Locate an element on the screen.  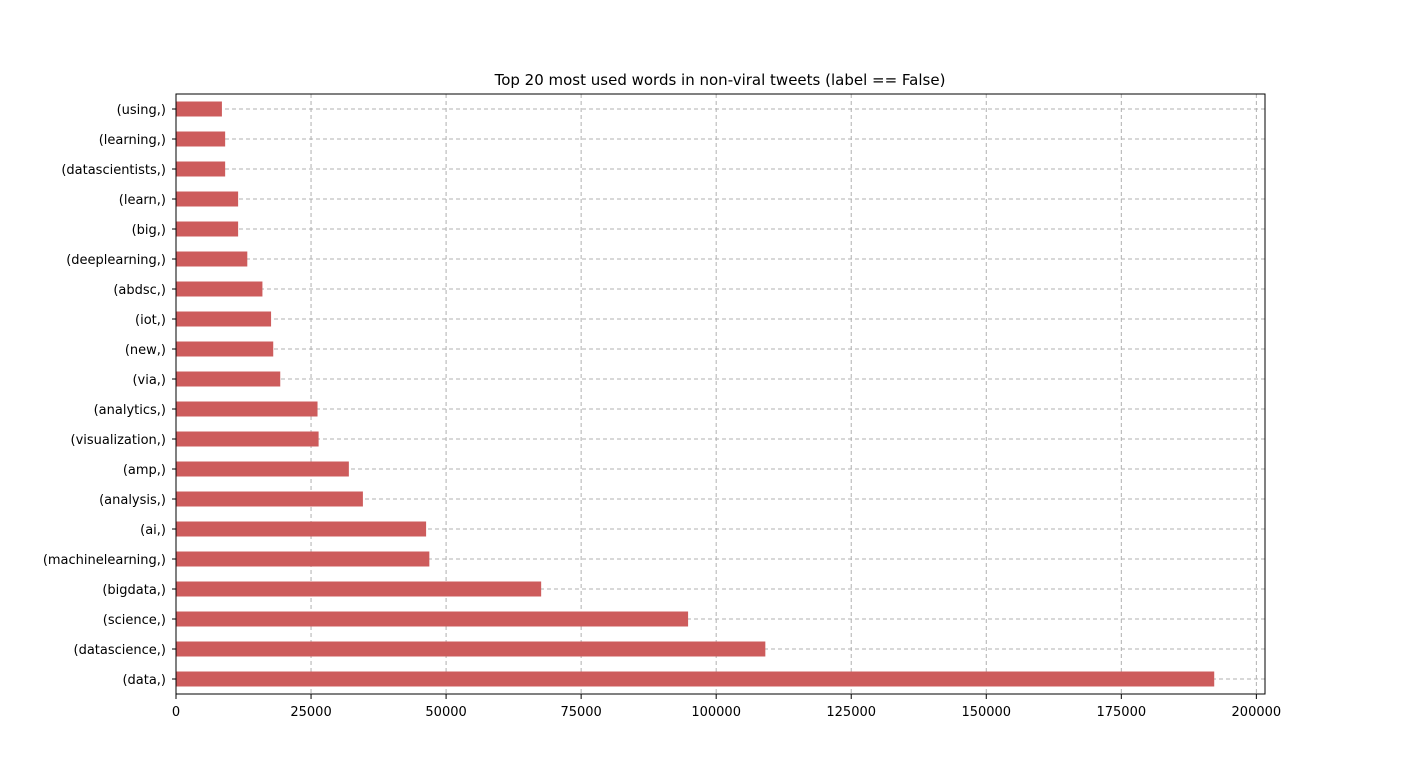
y-tick-label: (learn,) is located at coordinates (142, 200).